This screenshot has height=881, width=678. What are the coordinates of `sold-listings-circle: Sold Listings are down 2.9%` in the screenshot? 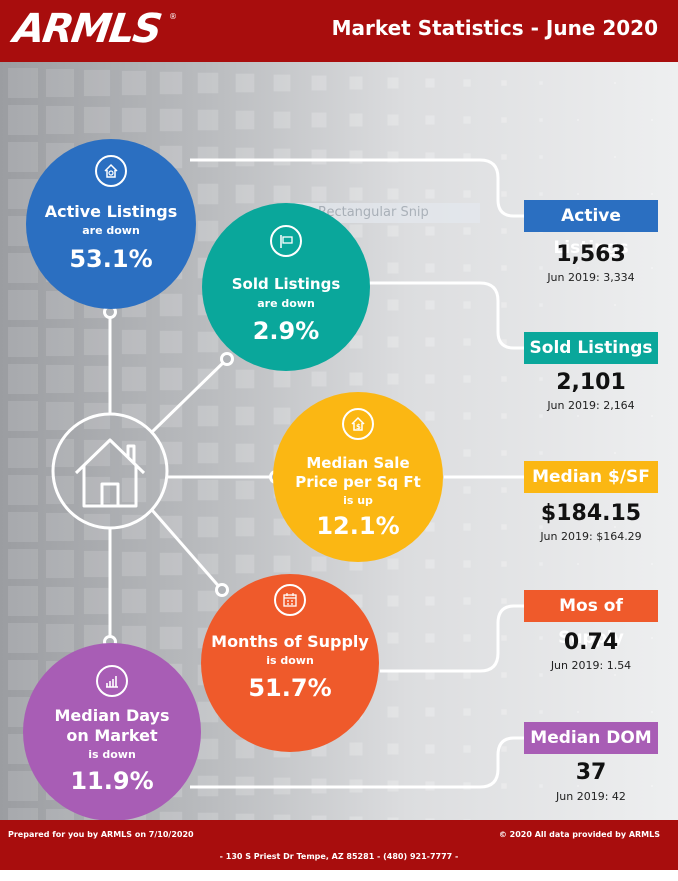 It's located at (286, 287).